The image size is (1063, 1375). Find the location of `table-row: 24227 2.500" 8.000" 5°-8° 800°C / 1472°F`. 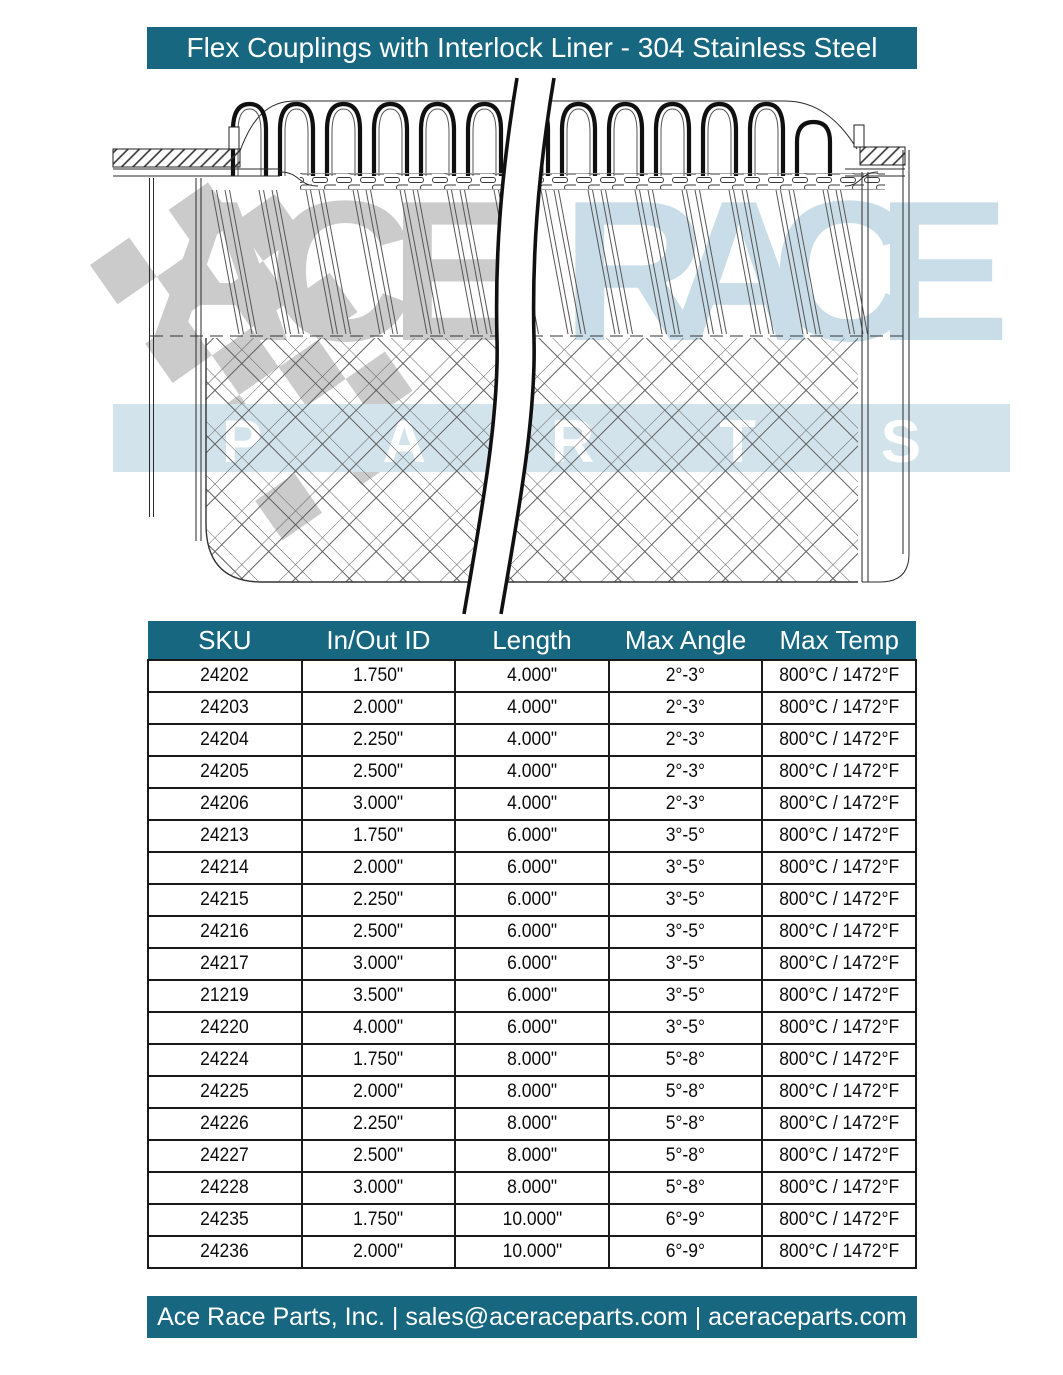

table-row: 24227 2.500" 8.000" 5°-8° 800°C / 1472°F is located at coordinates (532, 1156).